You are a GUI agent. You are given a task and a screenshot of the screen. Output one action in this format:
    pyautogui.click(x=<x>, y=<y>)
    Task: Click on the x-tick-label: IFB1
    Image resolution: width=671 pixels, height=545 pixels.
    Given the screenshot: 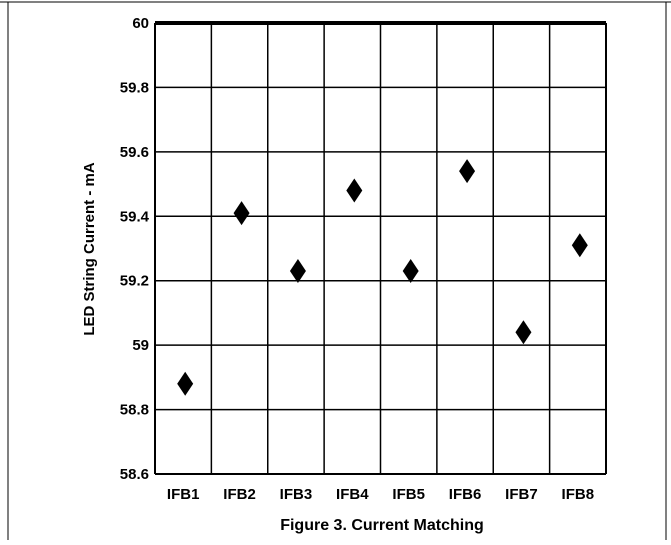 What is the action you would take?
    pyautogui.click(x=183, y=494)
    